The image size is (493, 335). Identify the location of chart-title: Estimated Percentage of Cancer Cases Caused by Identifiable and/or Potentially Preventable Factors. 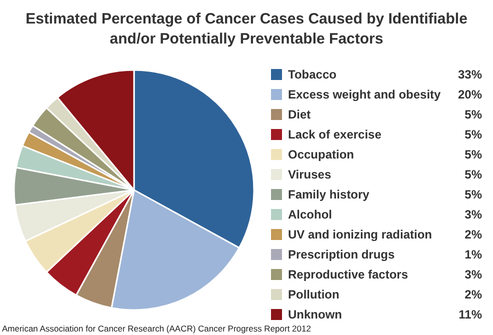
(247, 29).